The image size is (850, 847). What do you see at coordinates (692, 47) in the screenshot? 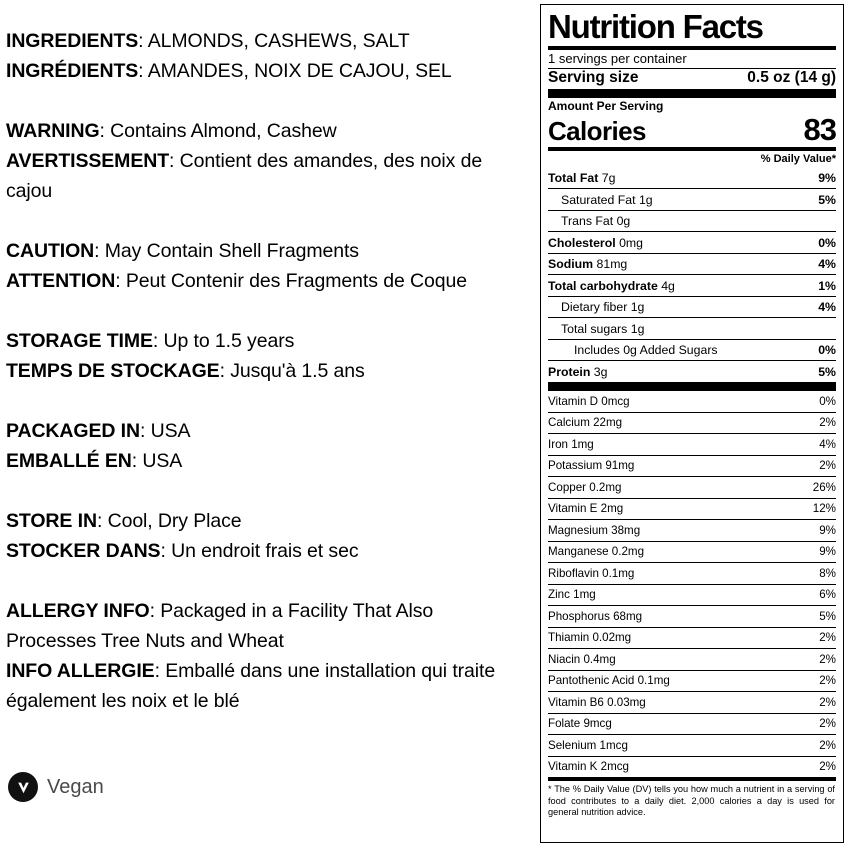
I see `divider-title` at bounding box center [692, 47].